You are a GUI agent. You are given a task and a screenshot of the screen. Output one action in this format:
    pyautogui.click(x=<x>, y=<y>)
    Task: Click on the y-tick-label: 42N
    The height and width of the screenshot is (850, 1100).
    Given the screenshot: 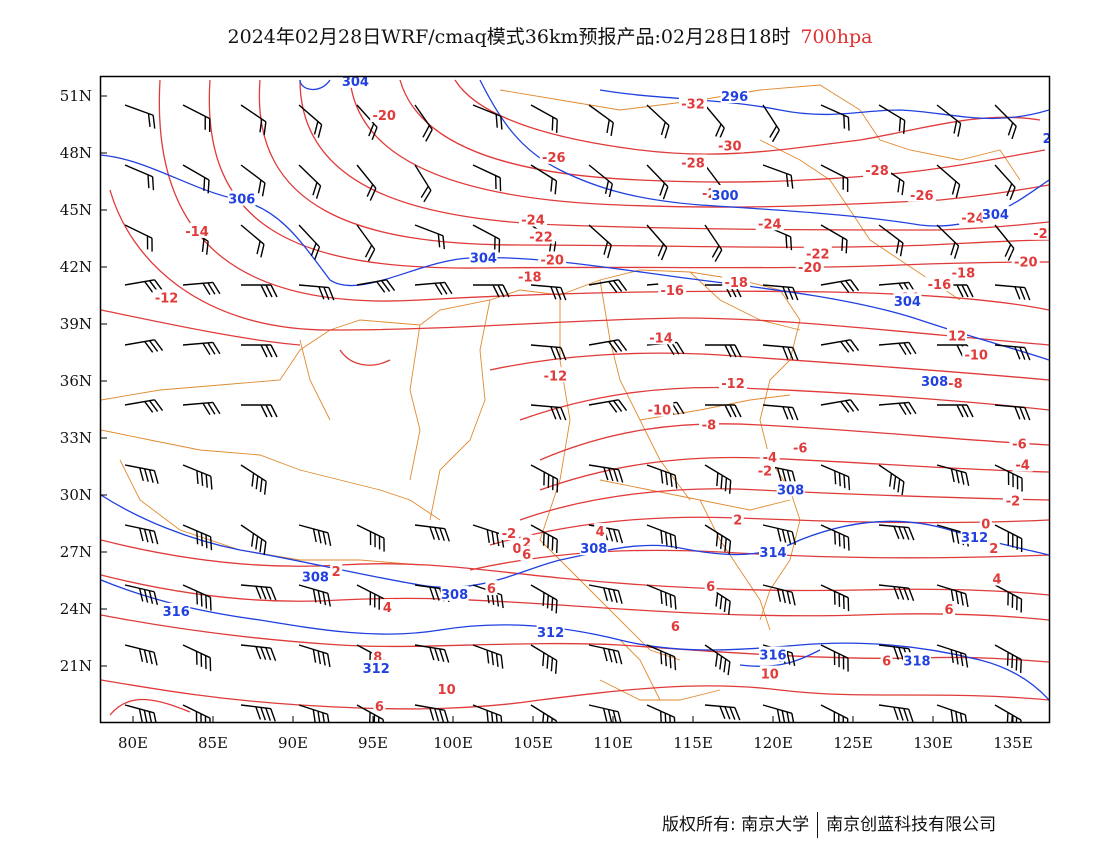 What is the action you would take?
    pyautogui.click(x=76, y=267)
    